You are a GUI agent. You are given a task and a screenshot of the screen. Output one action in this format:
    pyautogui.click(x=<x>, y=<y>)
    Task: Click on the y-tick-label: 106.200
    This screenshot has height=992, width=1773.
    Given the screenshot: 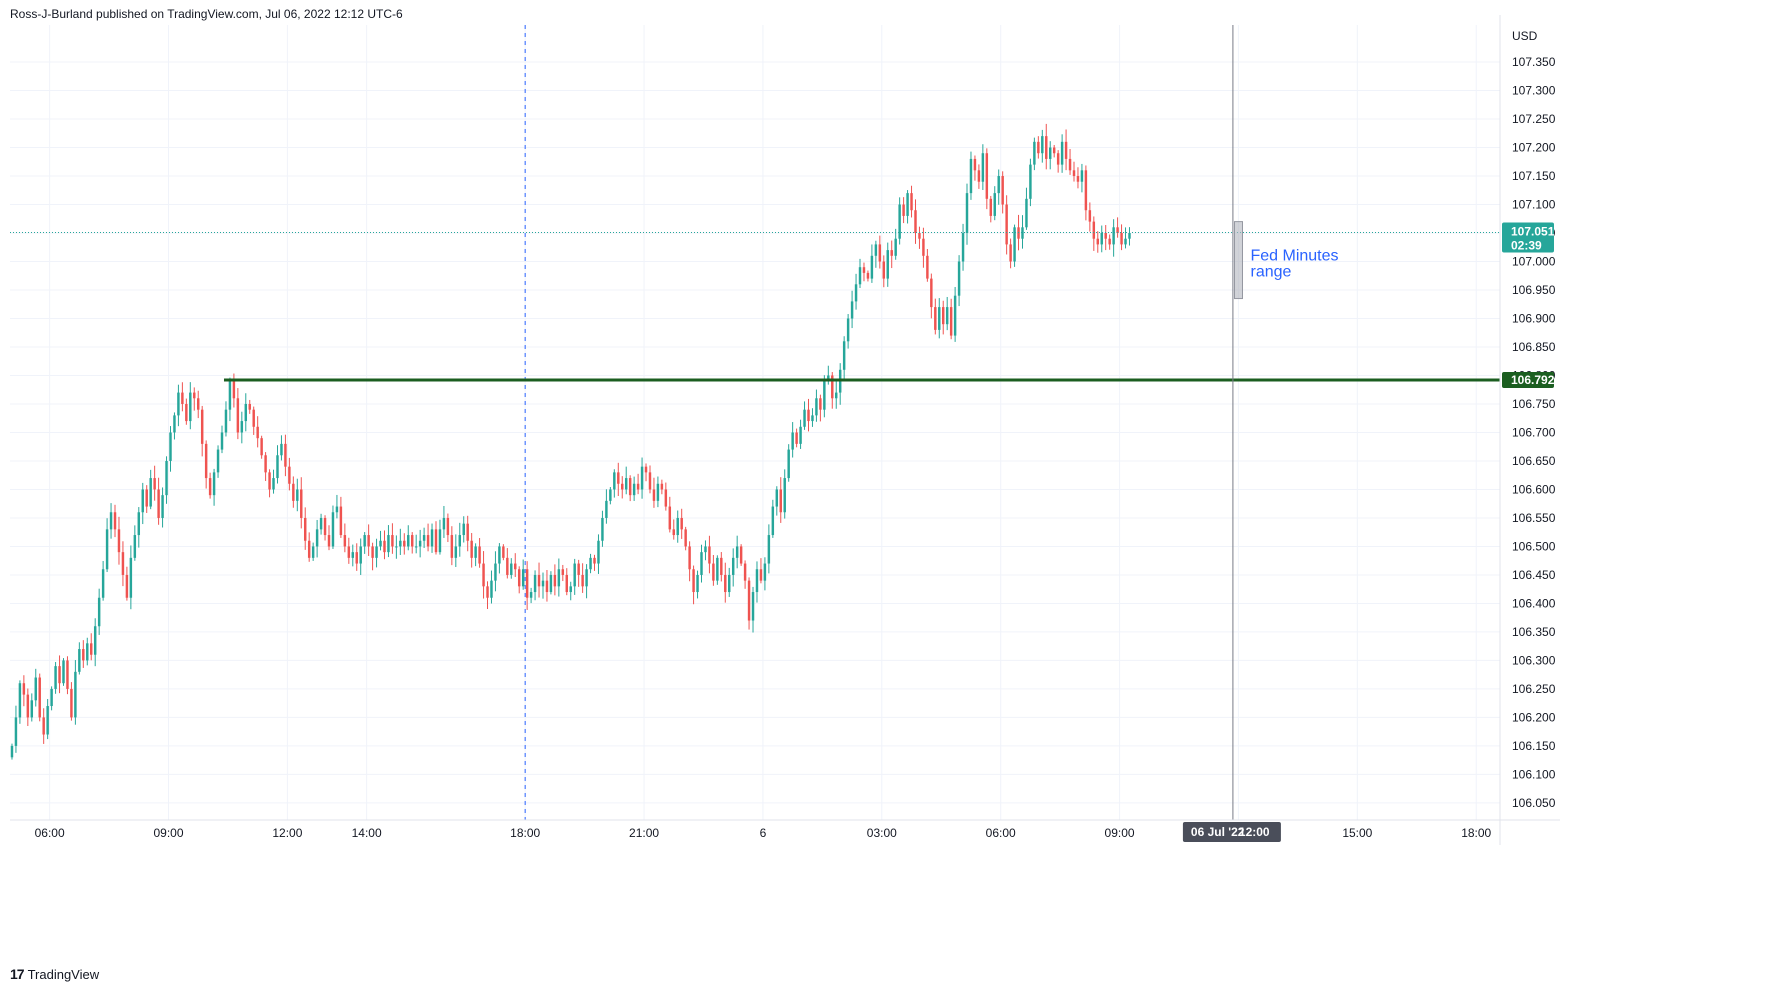 What is the action you would take?
    pyautogui.click(x=1534, y=717)
    